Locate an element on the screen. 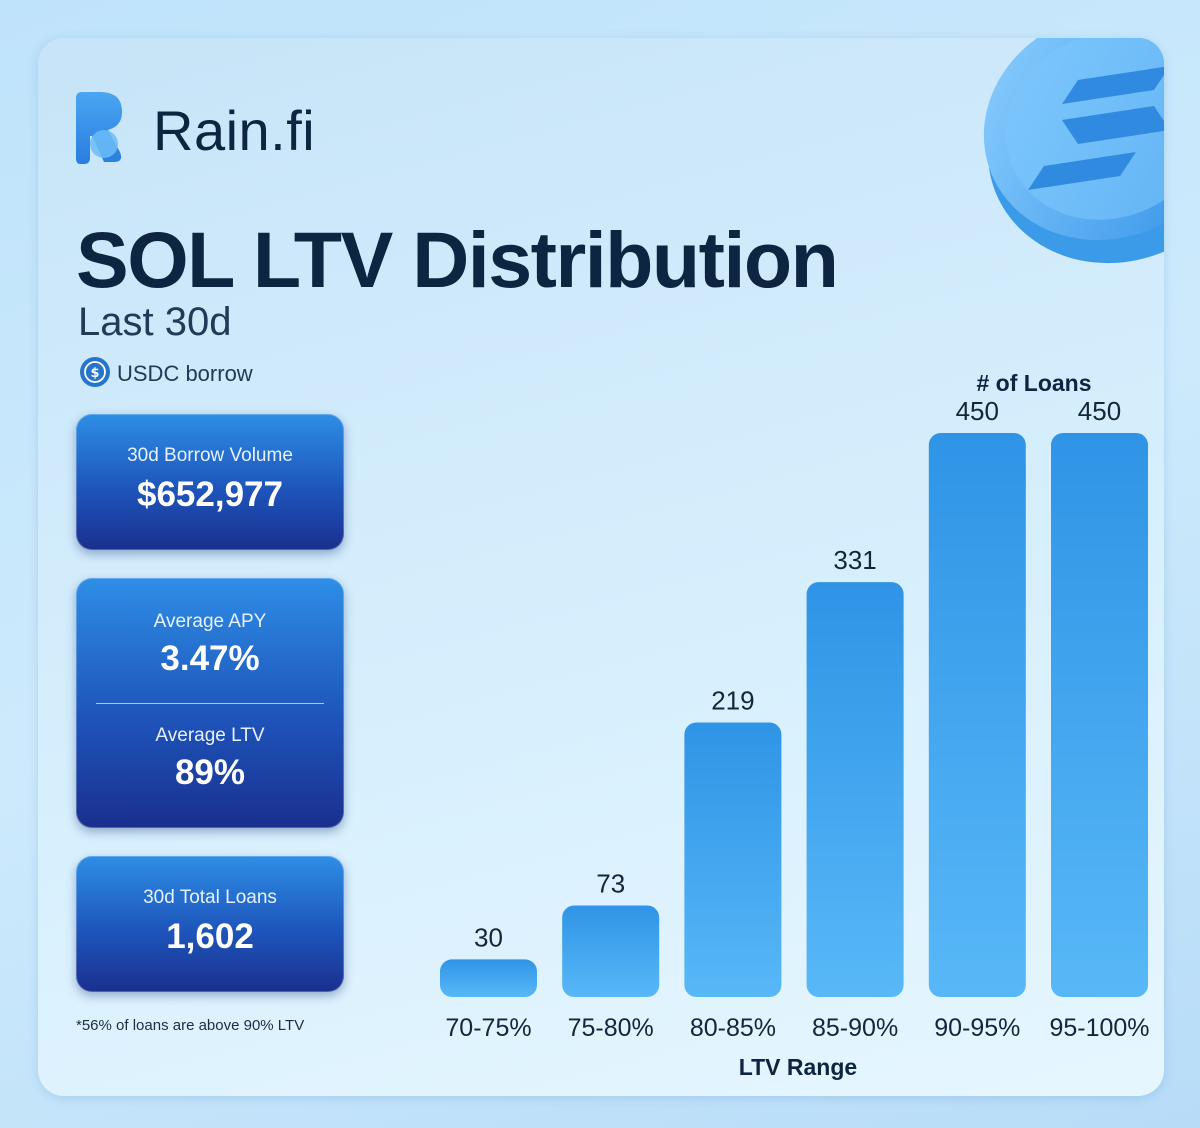 The width and height of the screenshot is (1200, 1128). footnote: *56% of loans are above 90% LTV is located at coordinates (190, 1025).